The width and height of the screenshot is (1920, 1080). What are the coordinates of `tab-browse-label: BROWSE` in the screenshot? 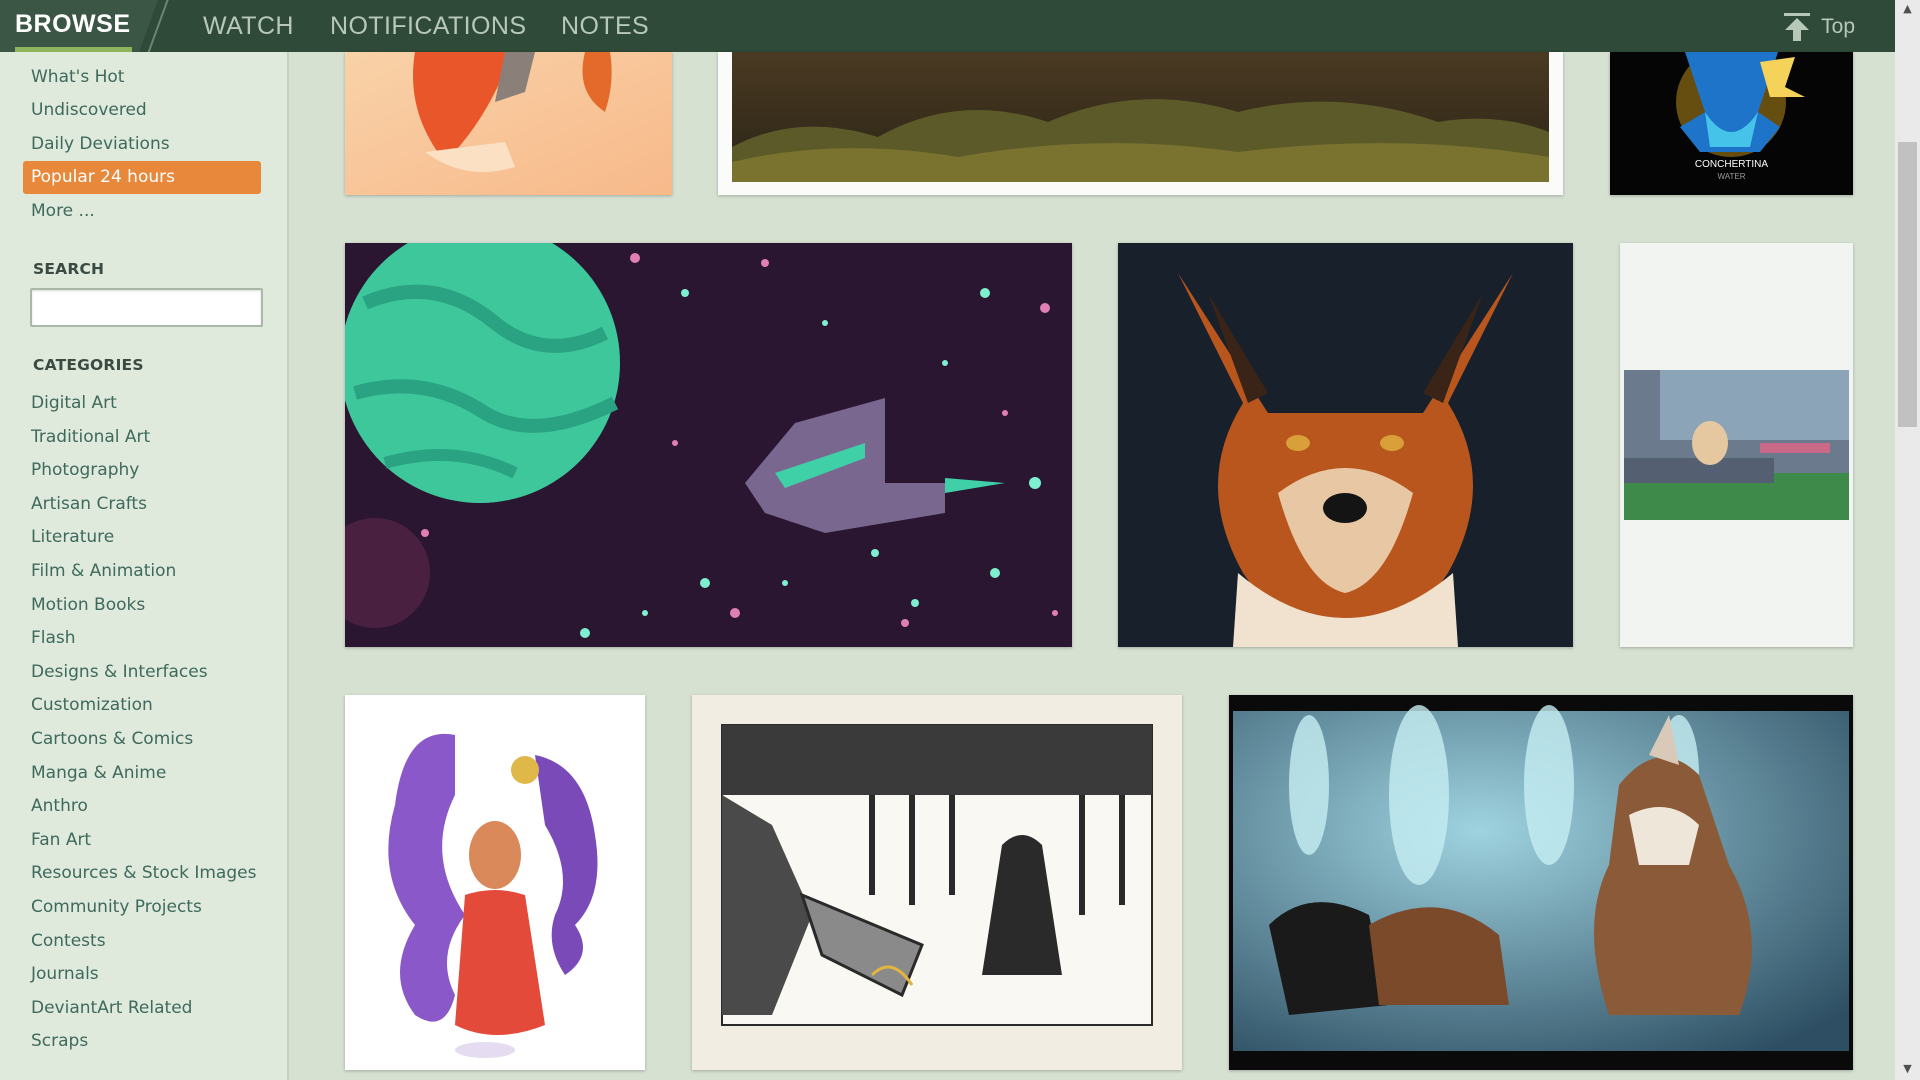 It's located at (73, 24).